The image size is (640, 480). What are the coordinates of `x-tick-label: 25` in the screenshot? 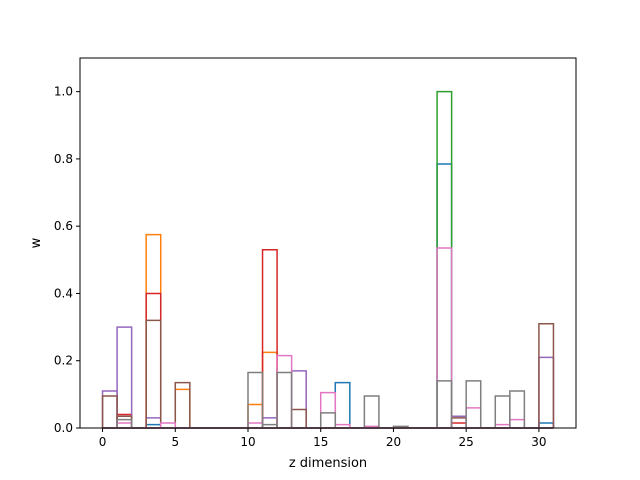 It's located at (466, 442).